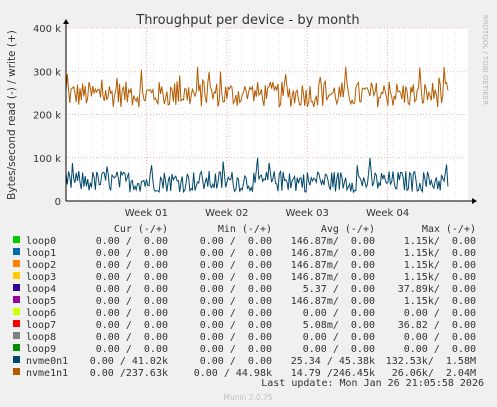 This screenshot has height=407, width=497. What do you see at coordinates (333, 277) in the screenshot?
I see `legend-avg-loop3: 146.87m/ 0.00` at bounding box center [333, 277].